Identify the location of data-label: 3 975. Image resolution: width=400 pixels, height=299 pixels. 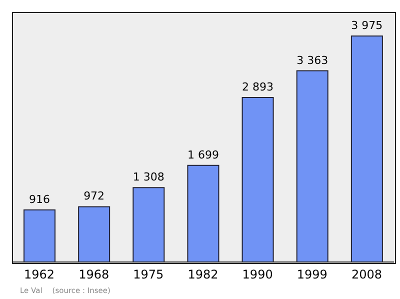
(367, 25).